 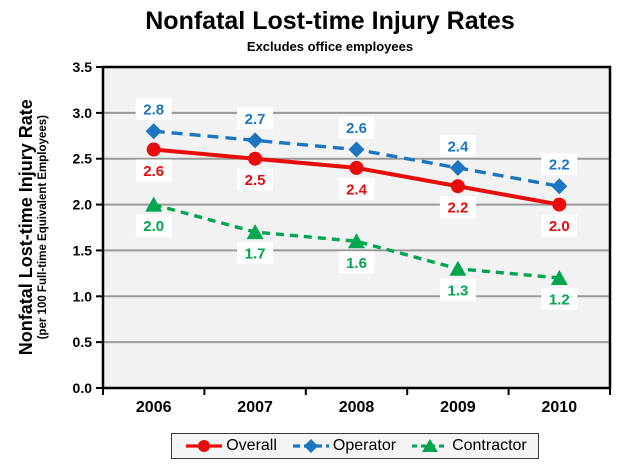 I want to click on chart-title: Nonfatal Lost-time Injury Rates, so click(x=330, y=21).